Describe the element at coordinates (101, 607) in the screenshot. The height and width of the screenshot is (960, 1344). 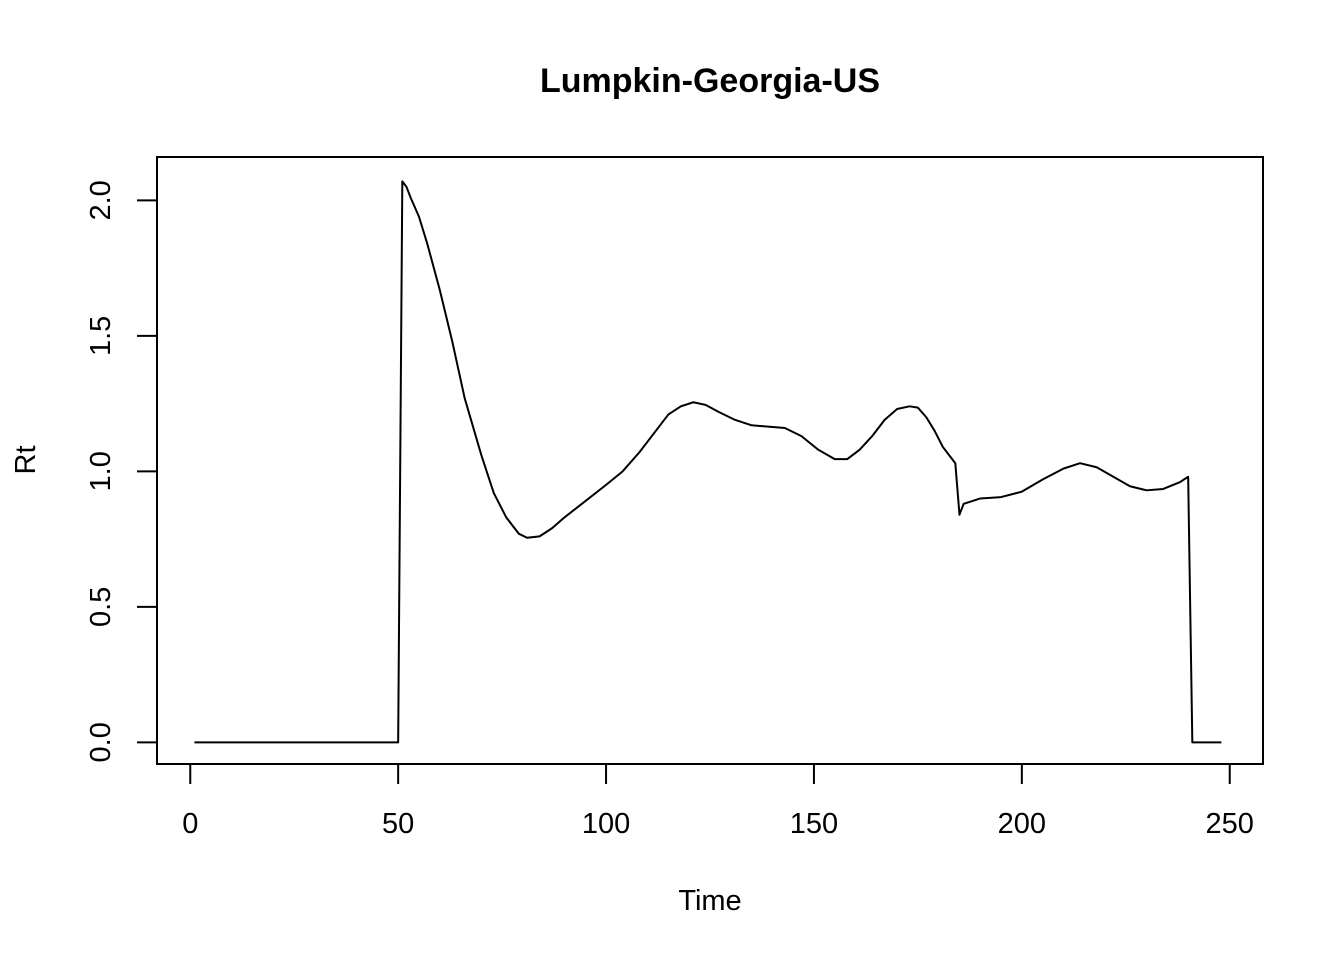
I see `y-tick-label: 0.5` at that location.